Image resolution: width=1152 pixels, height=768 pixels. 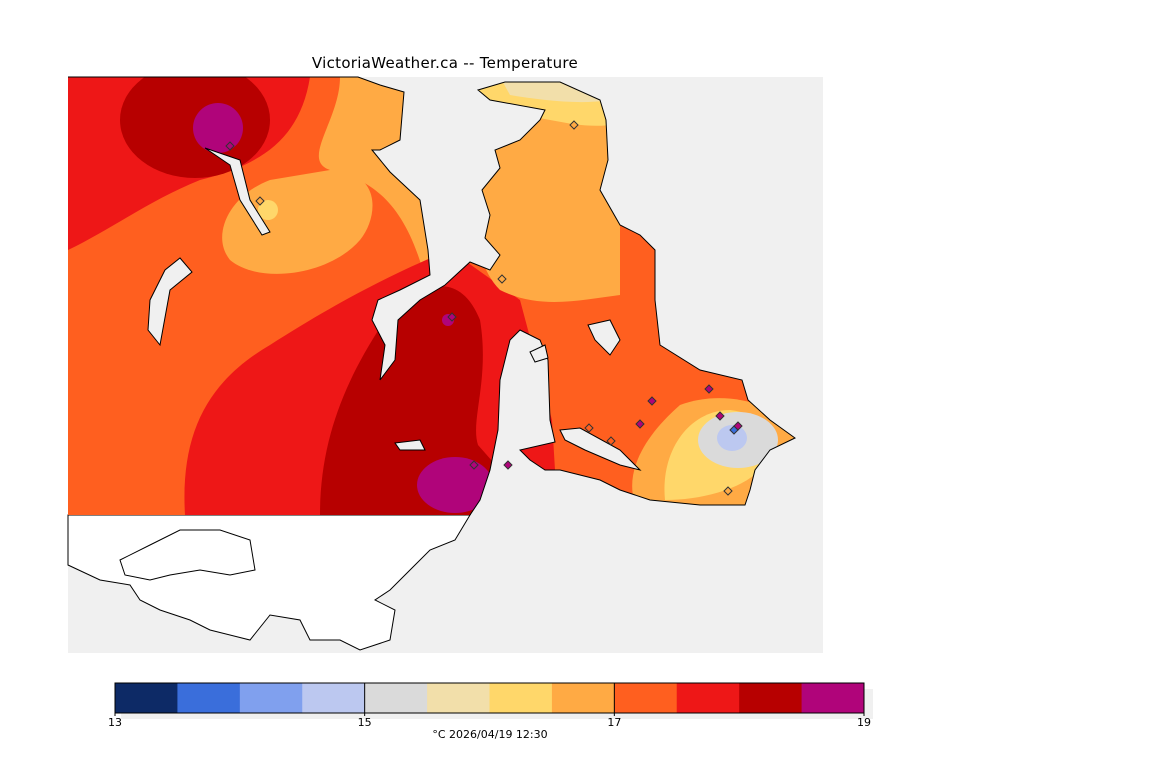 What do you see at coordinates (864, 722) in the screenshot?
I see `colorbar-tick-label: 19` at bounding box center [864, 722].